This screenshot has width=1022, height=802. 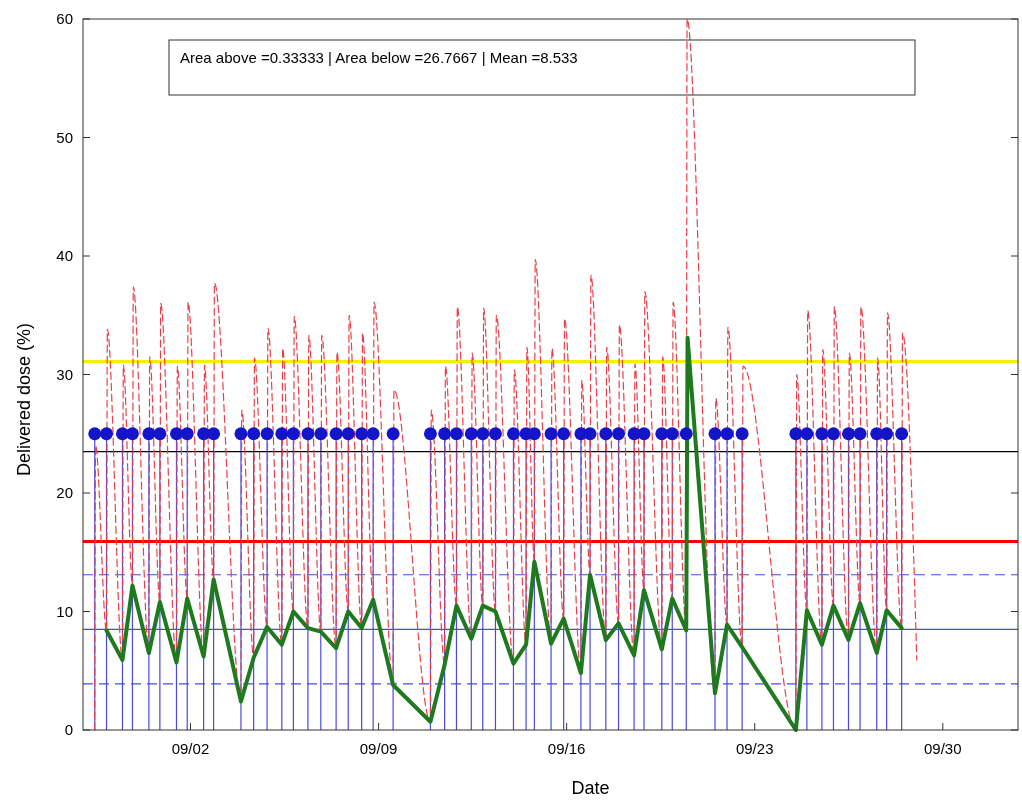 I want to click on y-tick-label: 10, so click(x=64, y=611).